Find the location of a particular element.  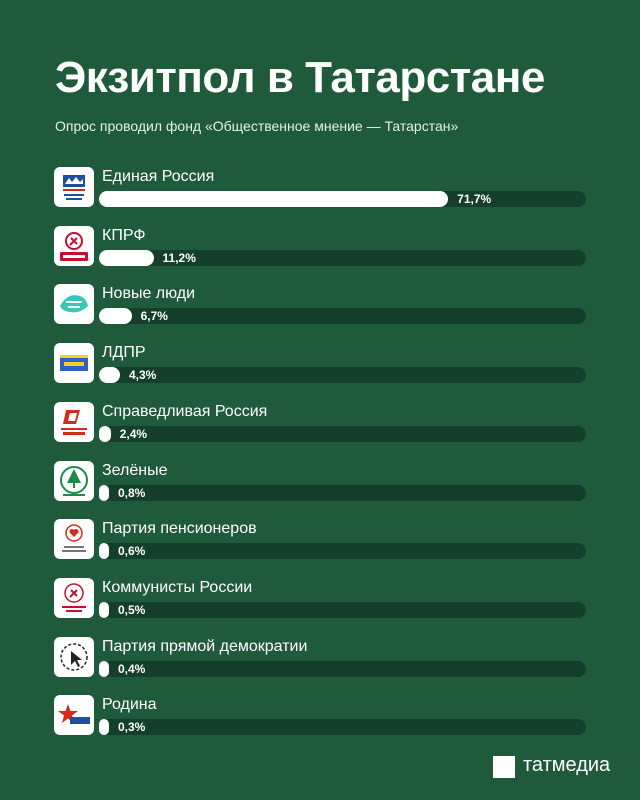

data-label: 71,7% is located at coordinates (474, 199).